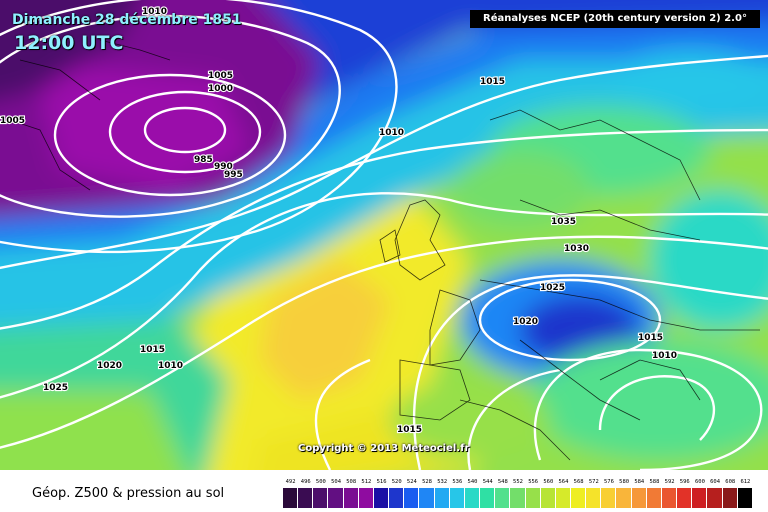 The height and width of the screenshot is (512, 768). What do you see at coordinates (305, 482) in the screenshot?
I see `scale-label: 496` at bounding box center [305, 482].